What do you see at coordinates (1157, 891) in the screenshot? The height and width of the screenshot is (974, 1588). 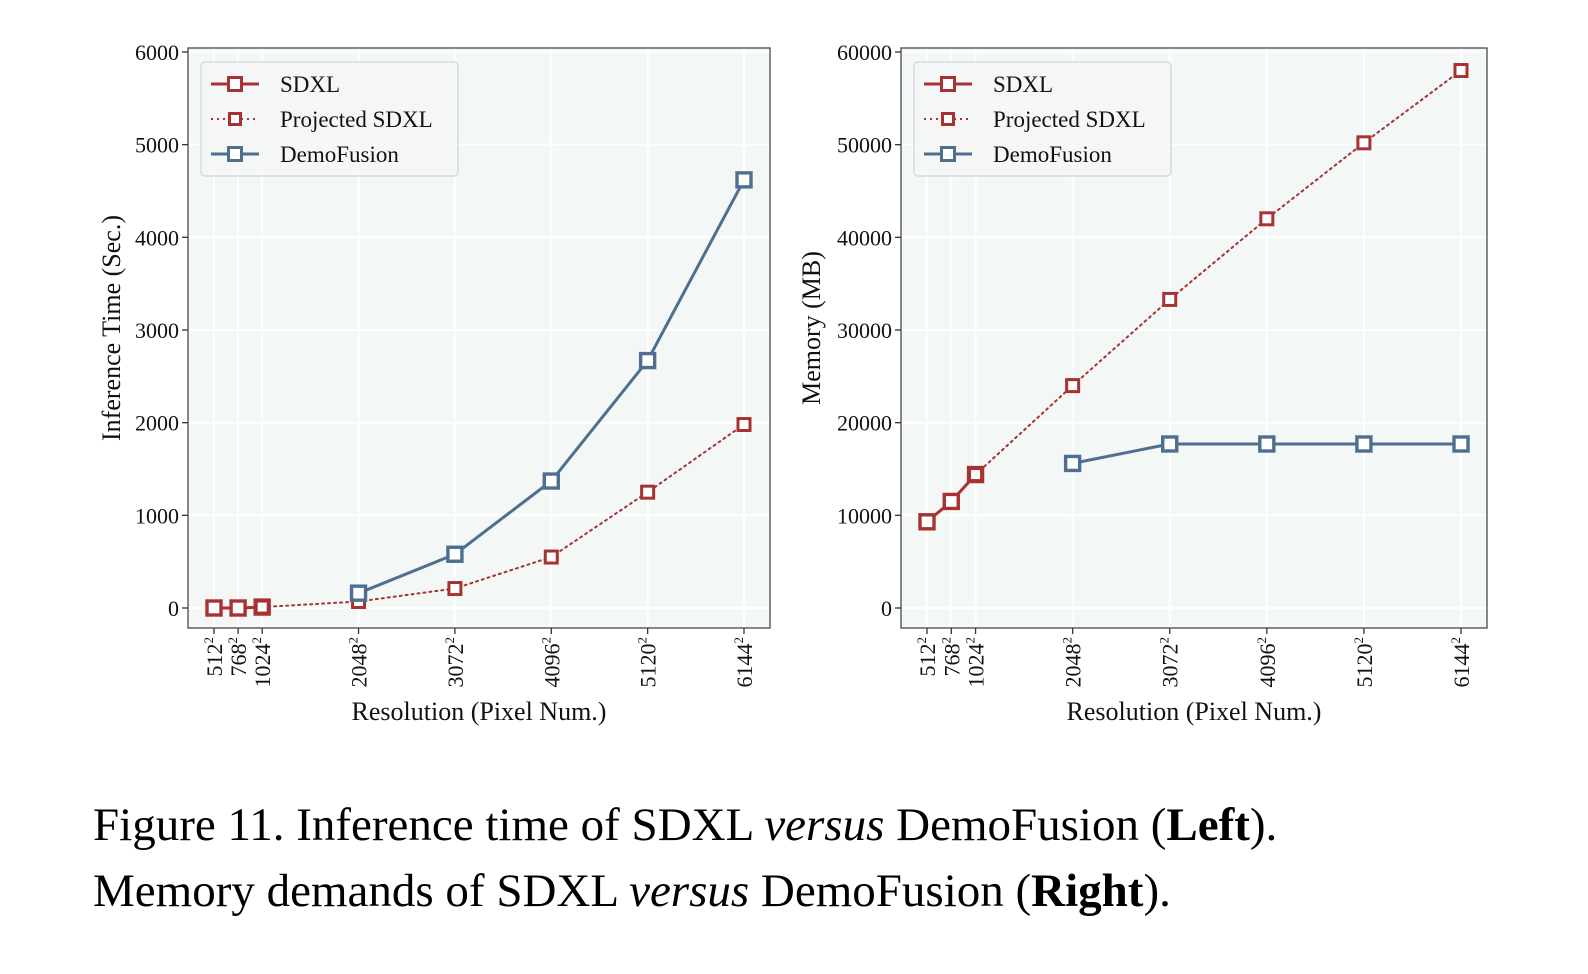 I see `caption-line2-end: ).` at bounding box center [1157, 891].